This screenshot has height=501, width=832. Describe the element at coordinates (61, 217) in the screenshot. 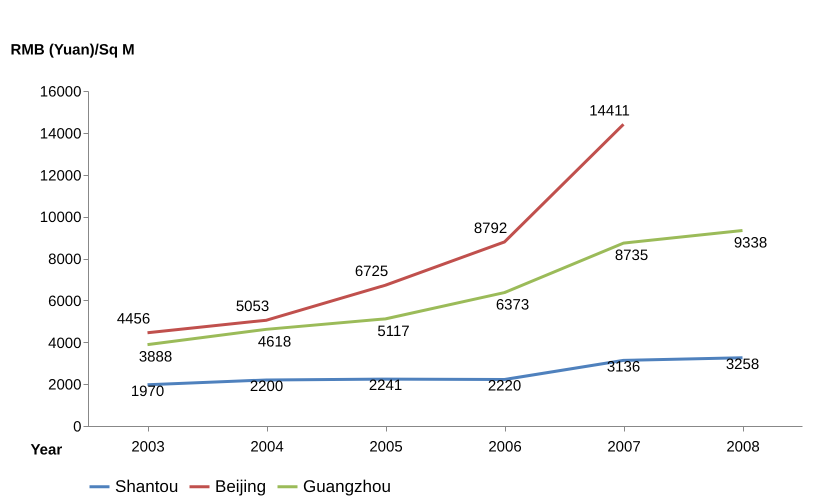

I see `y-tick-label: 10000` at that location.